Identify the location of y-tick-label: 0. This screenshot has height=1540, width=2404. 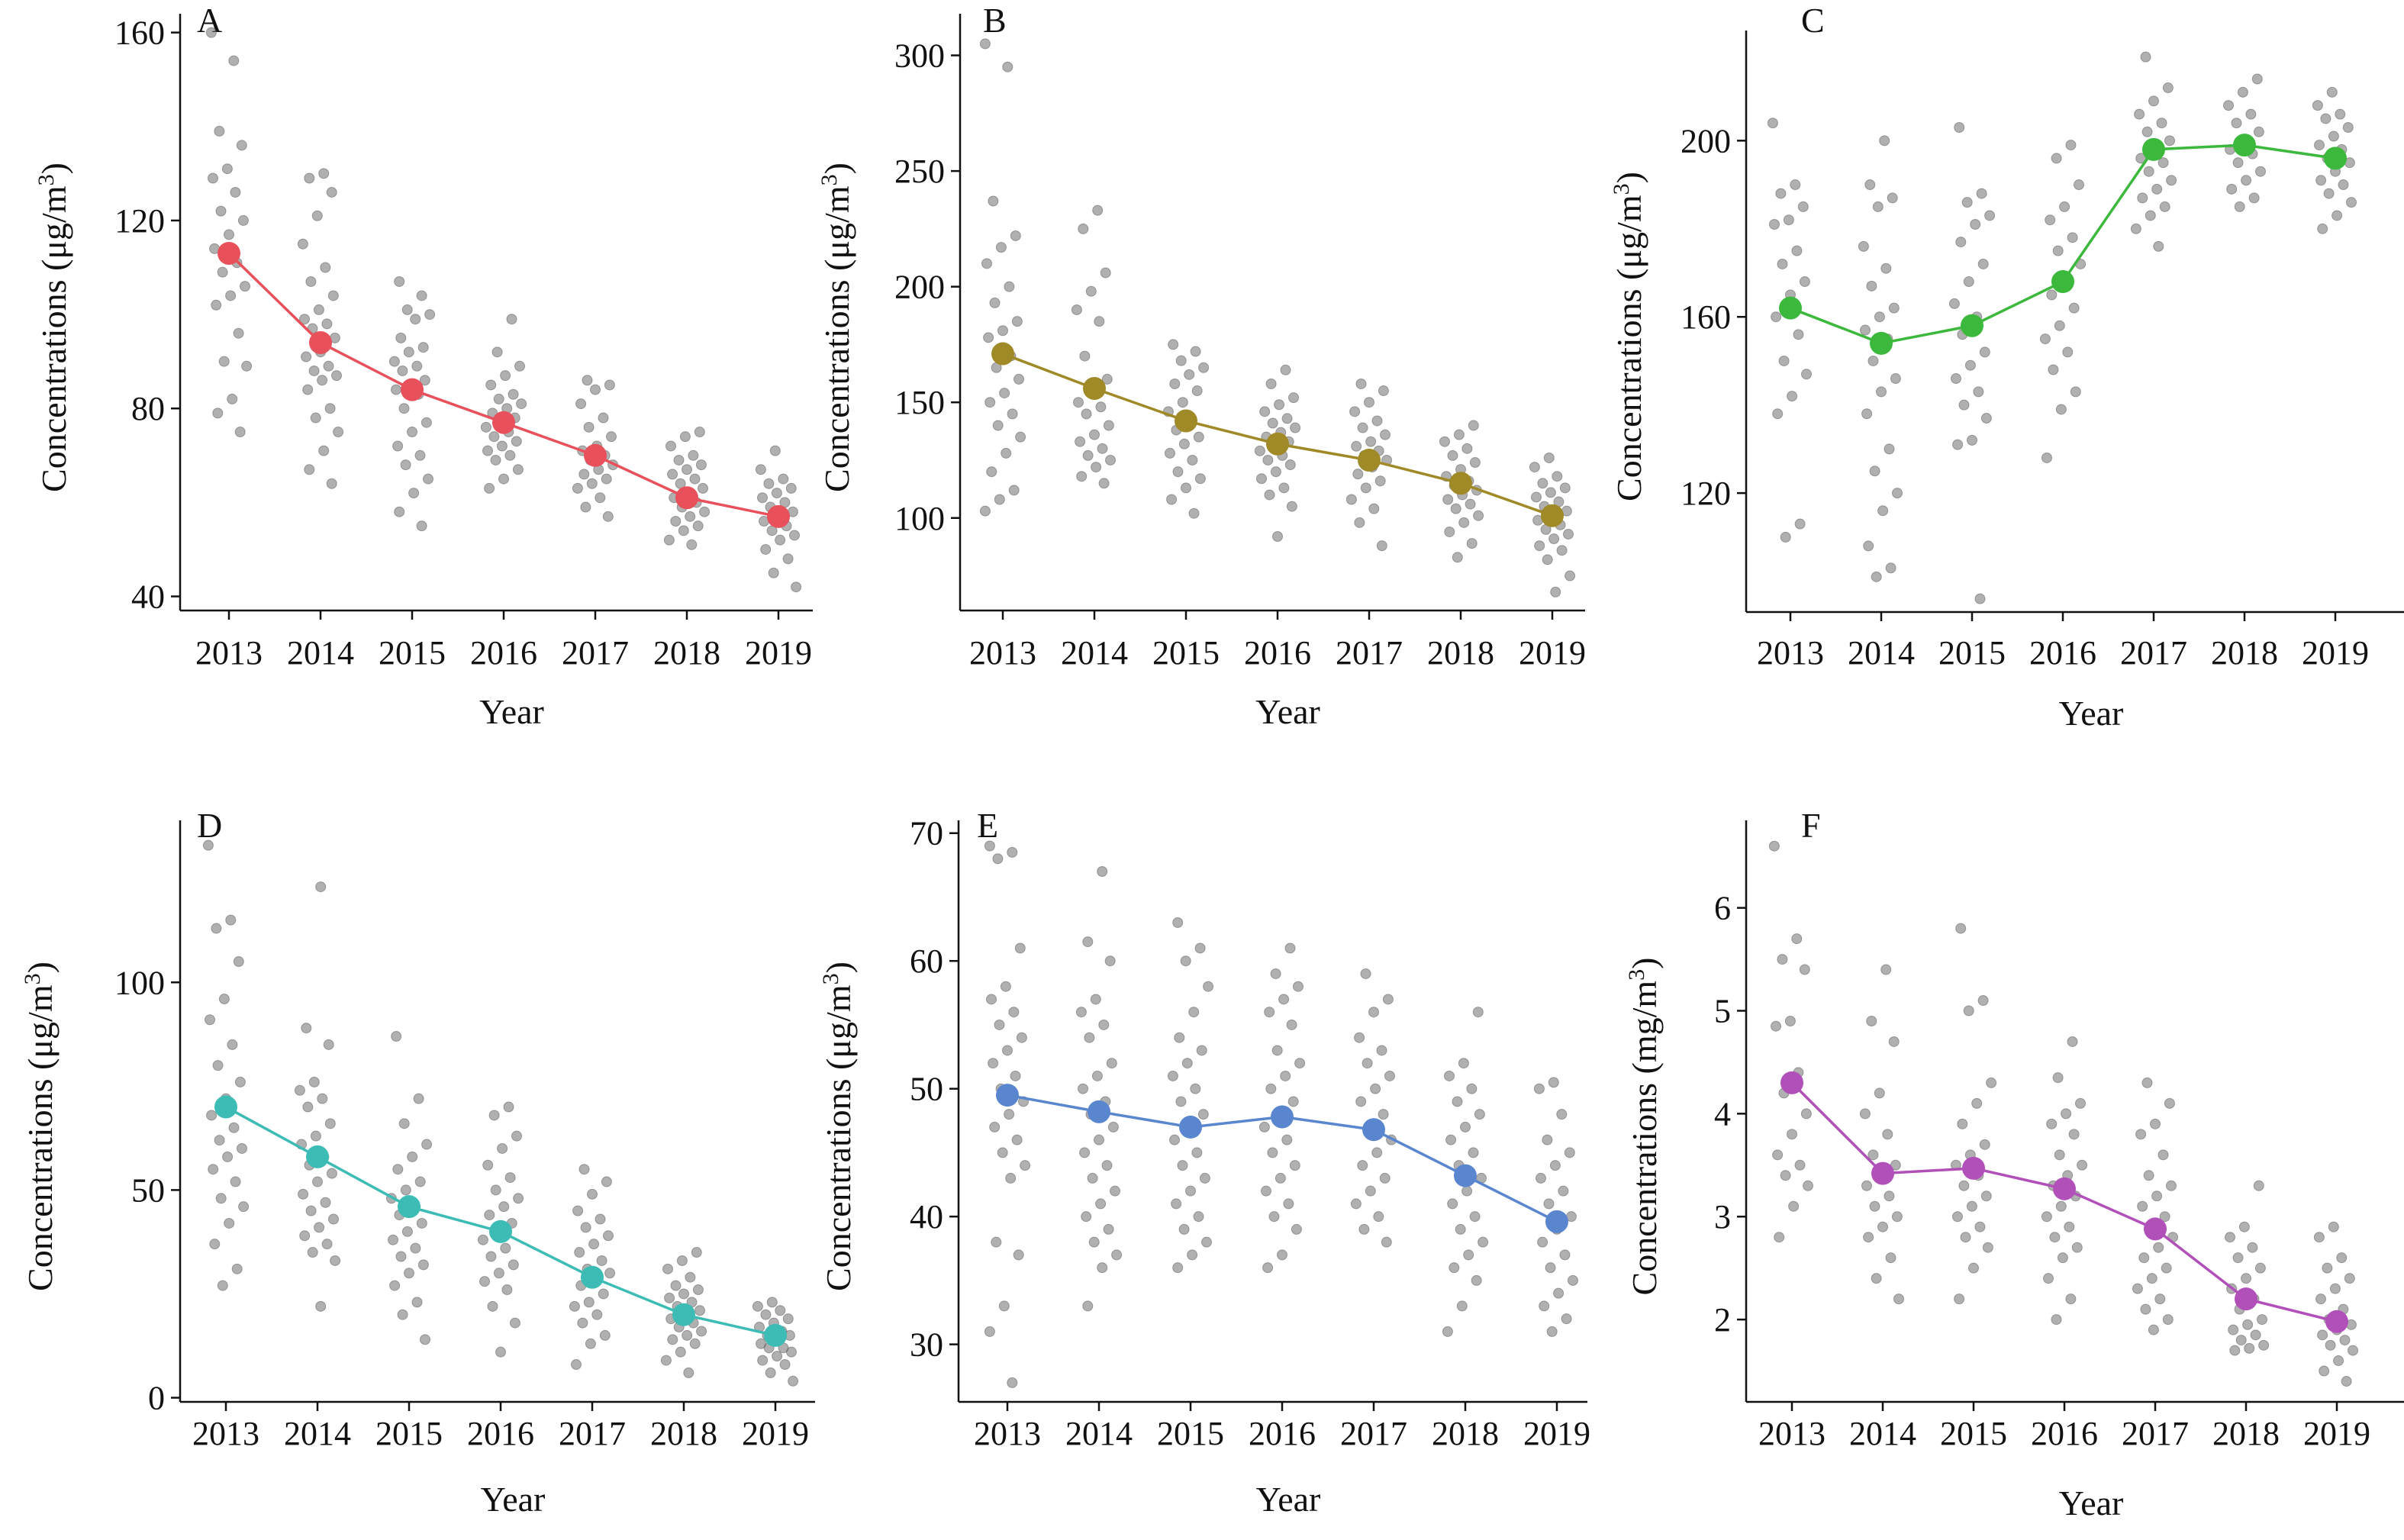
(156, 1398).